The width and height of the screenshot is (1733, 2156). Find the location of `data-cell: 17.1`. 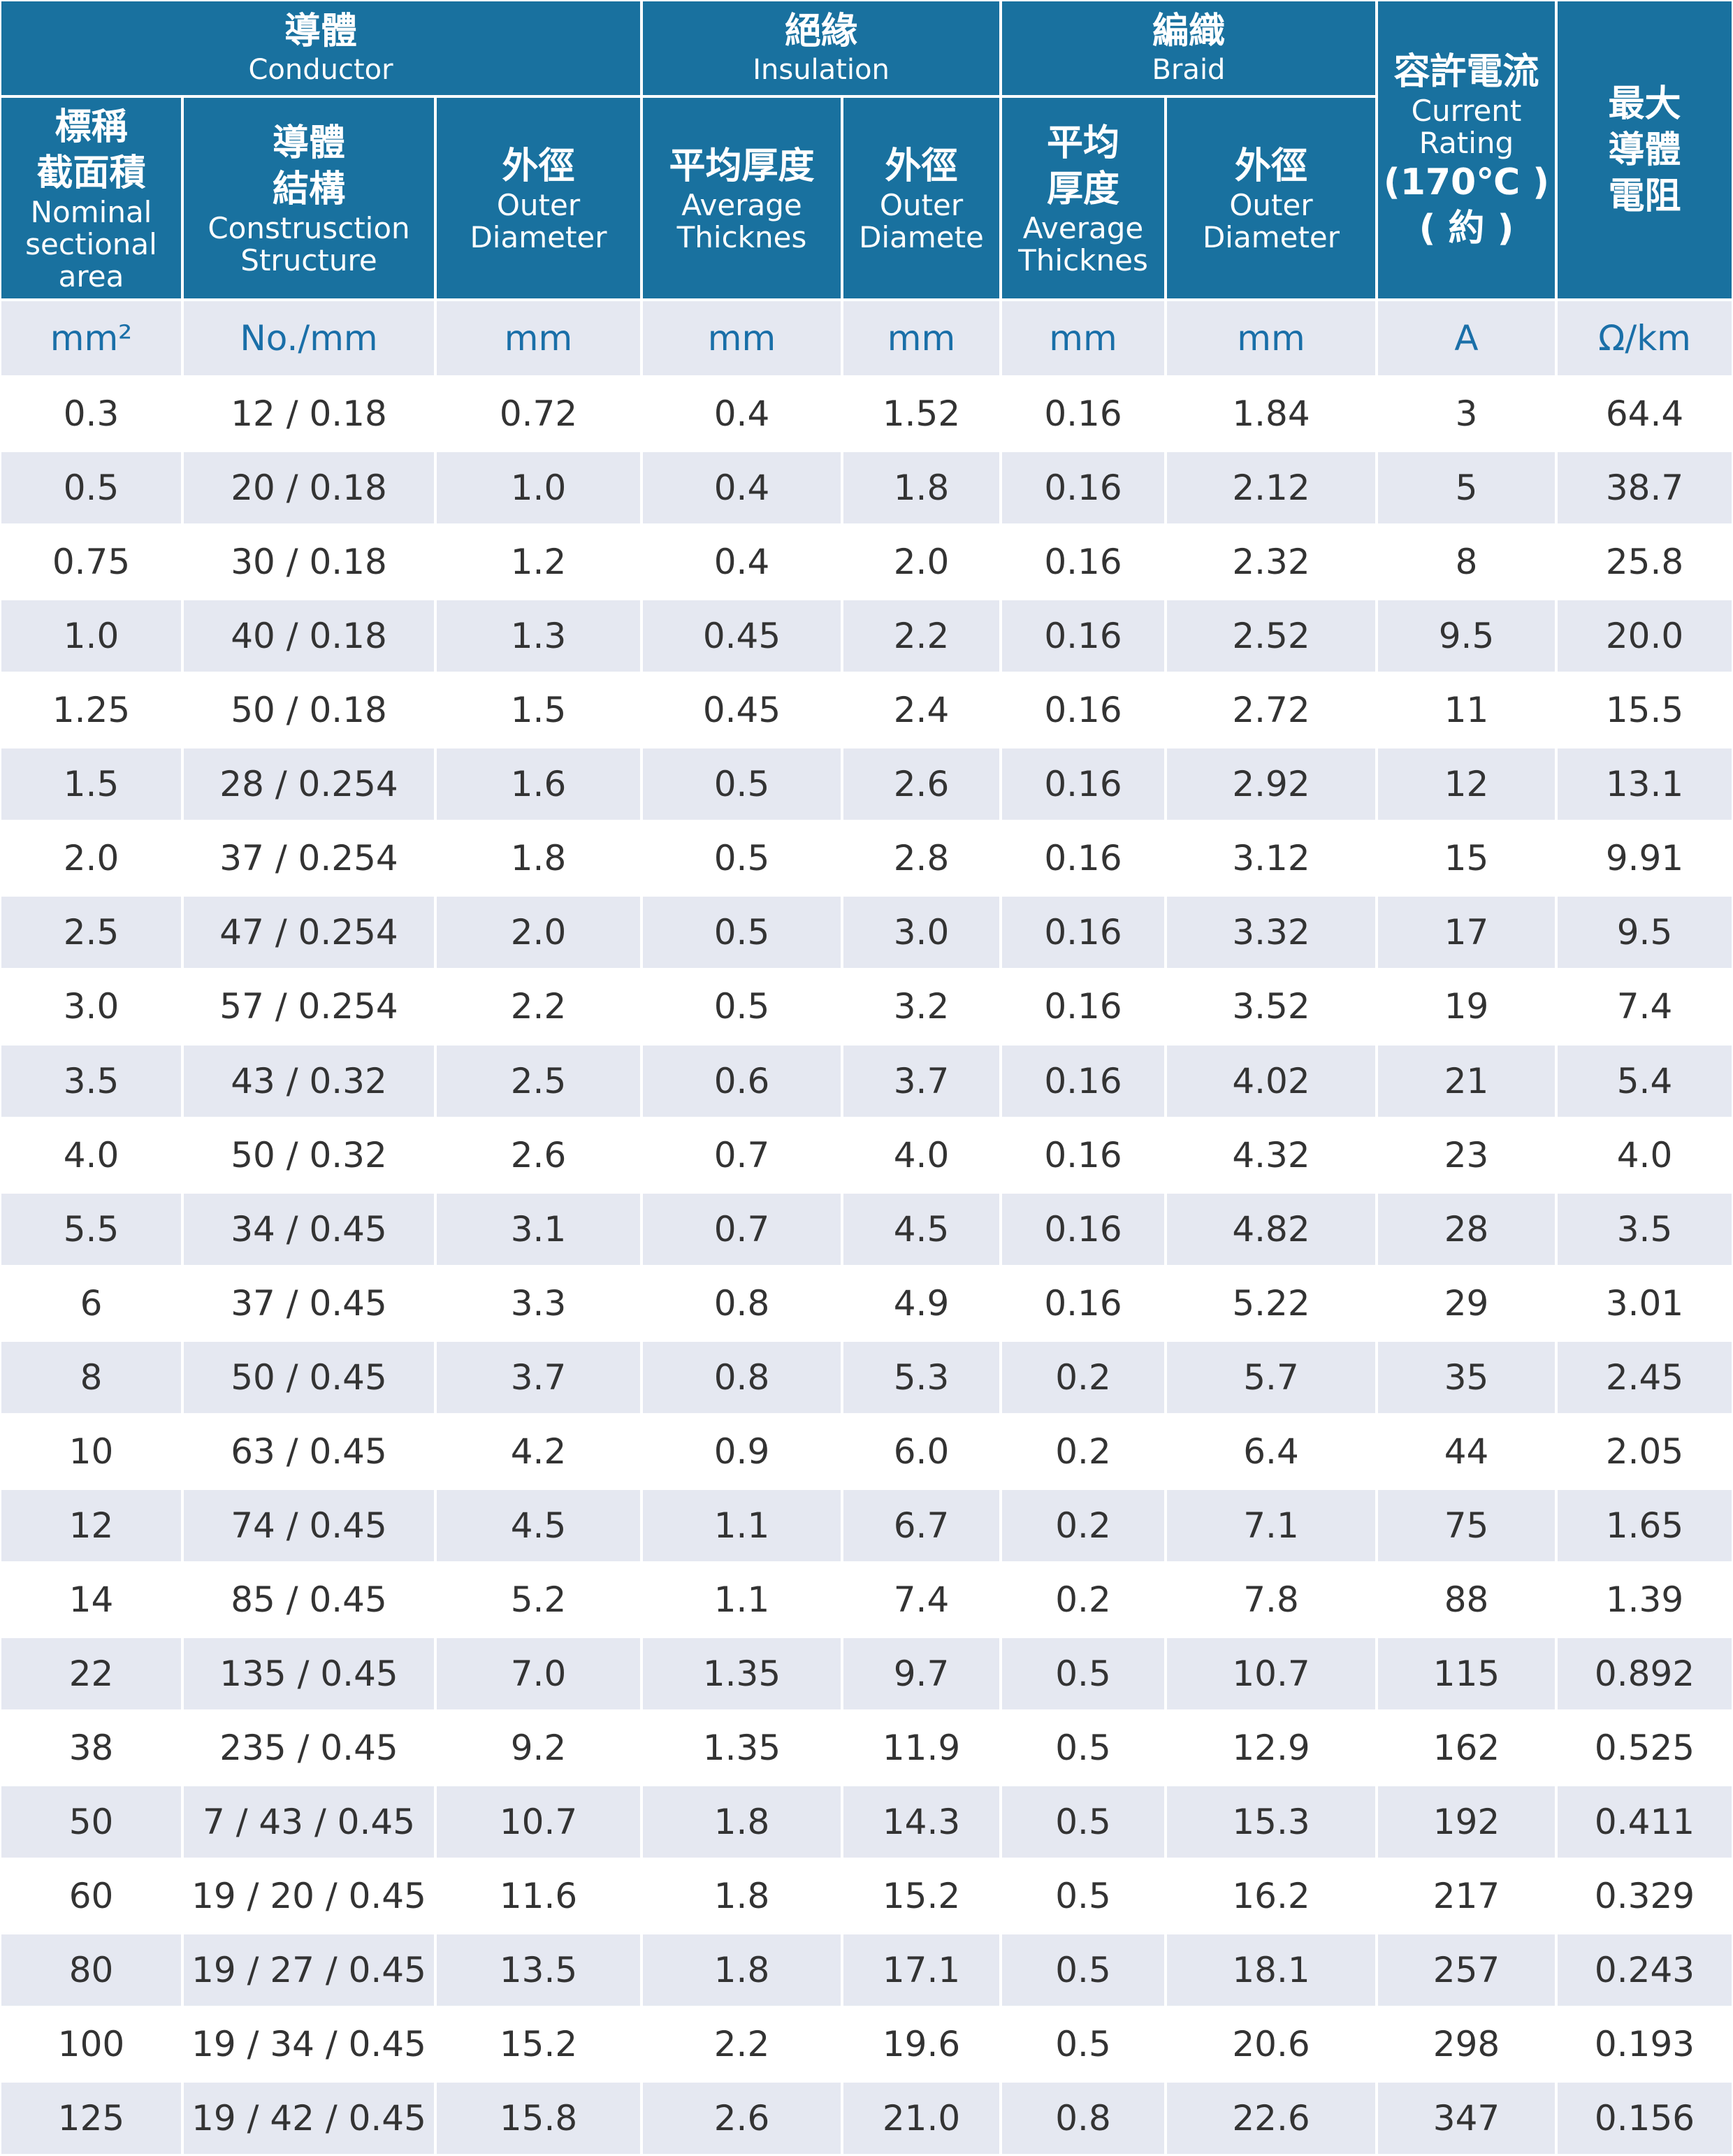

data-cell: 17.1 is located at coordinates (921, 1970).